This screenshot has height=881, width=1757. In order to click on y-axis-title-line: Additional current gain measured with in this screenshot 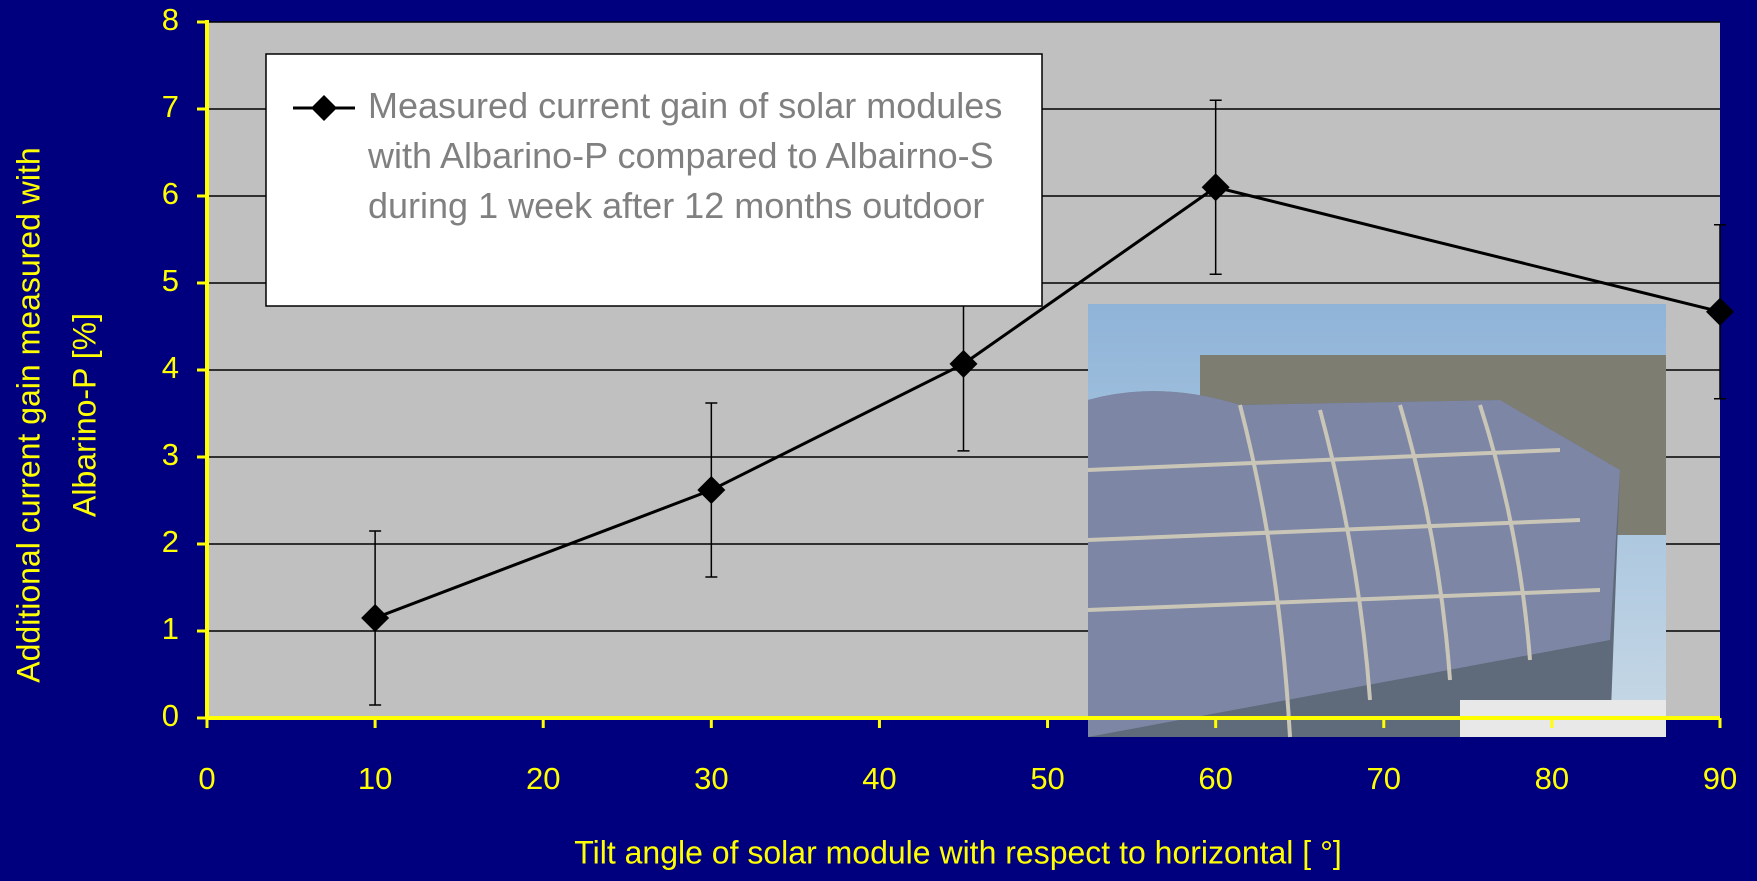, I will do `click(28, 414)`.